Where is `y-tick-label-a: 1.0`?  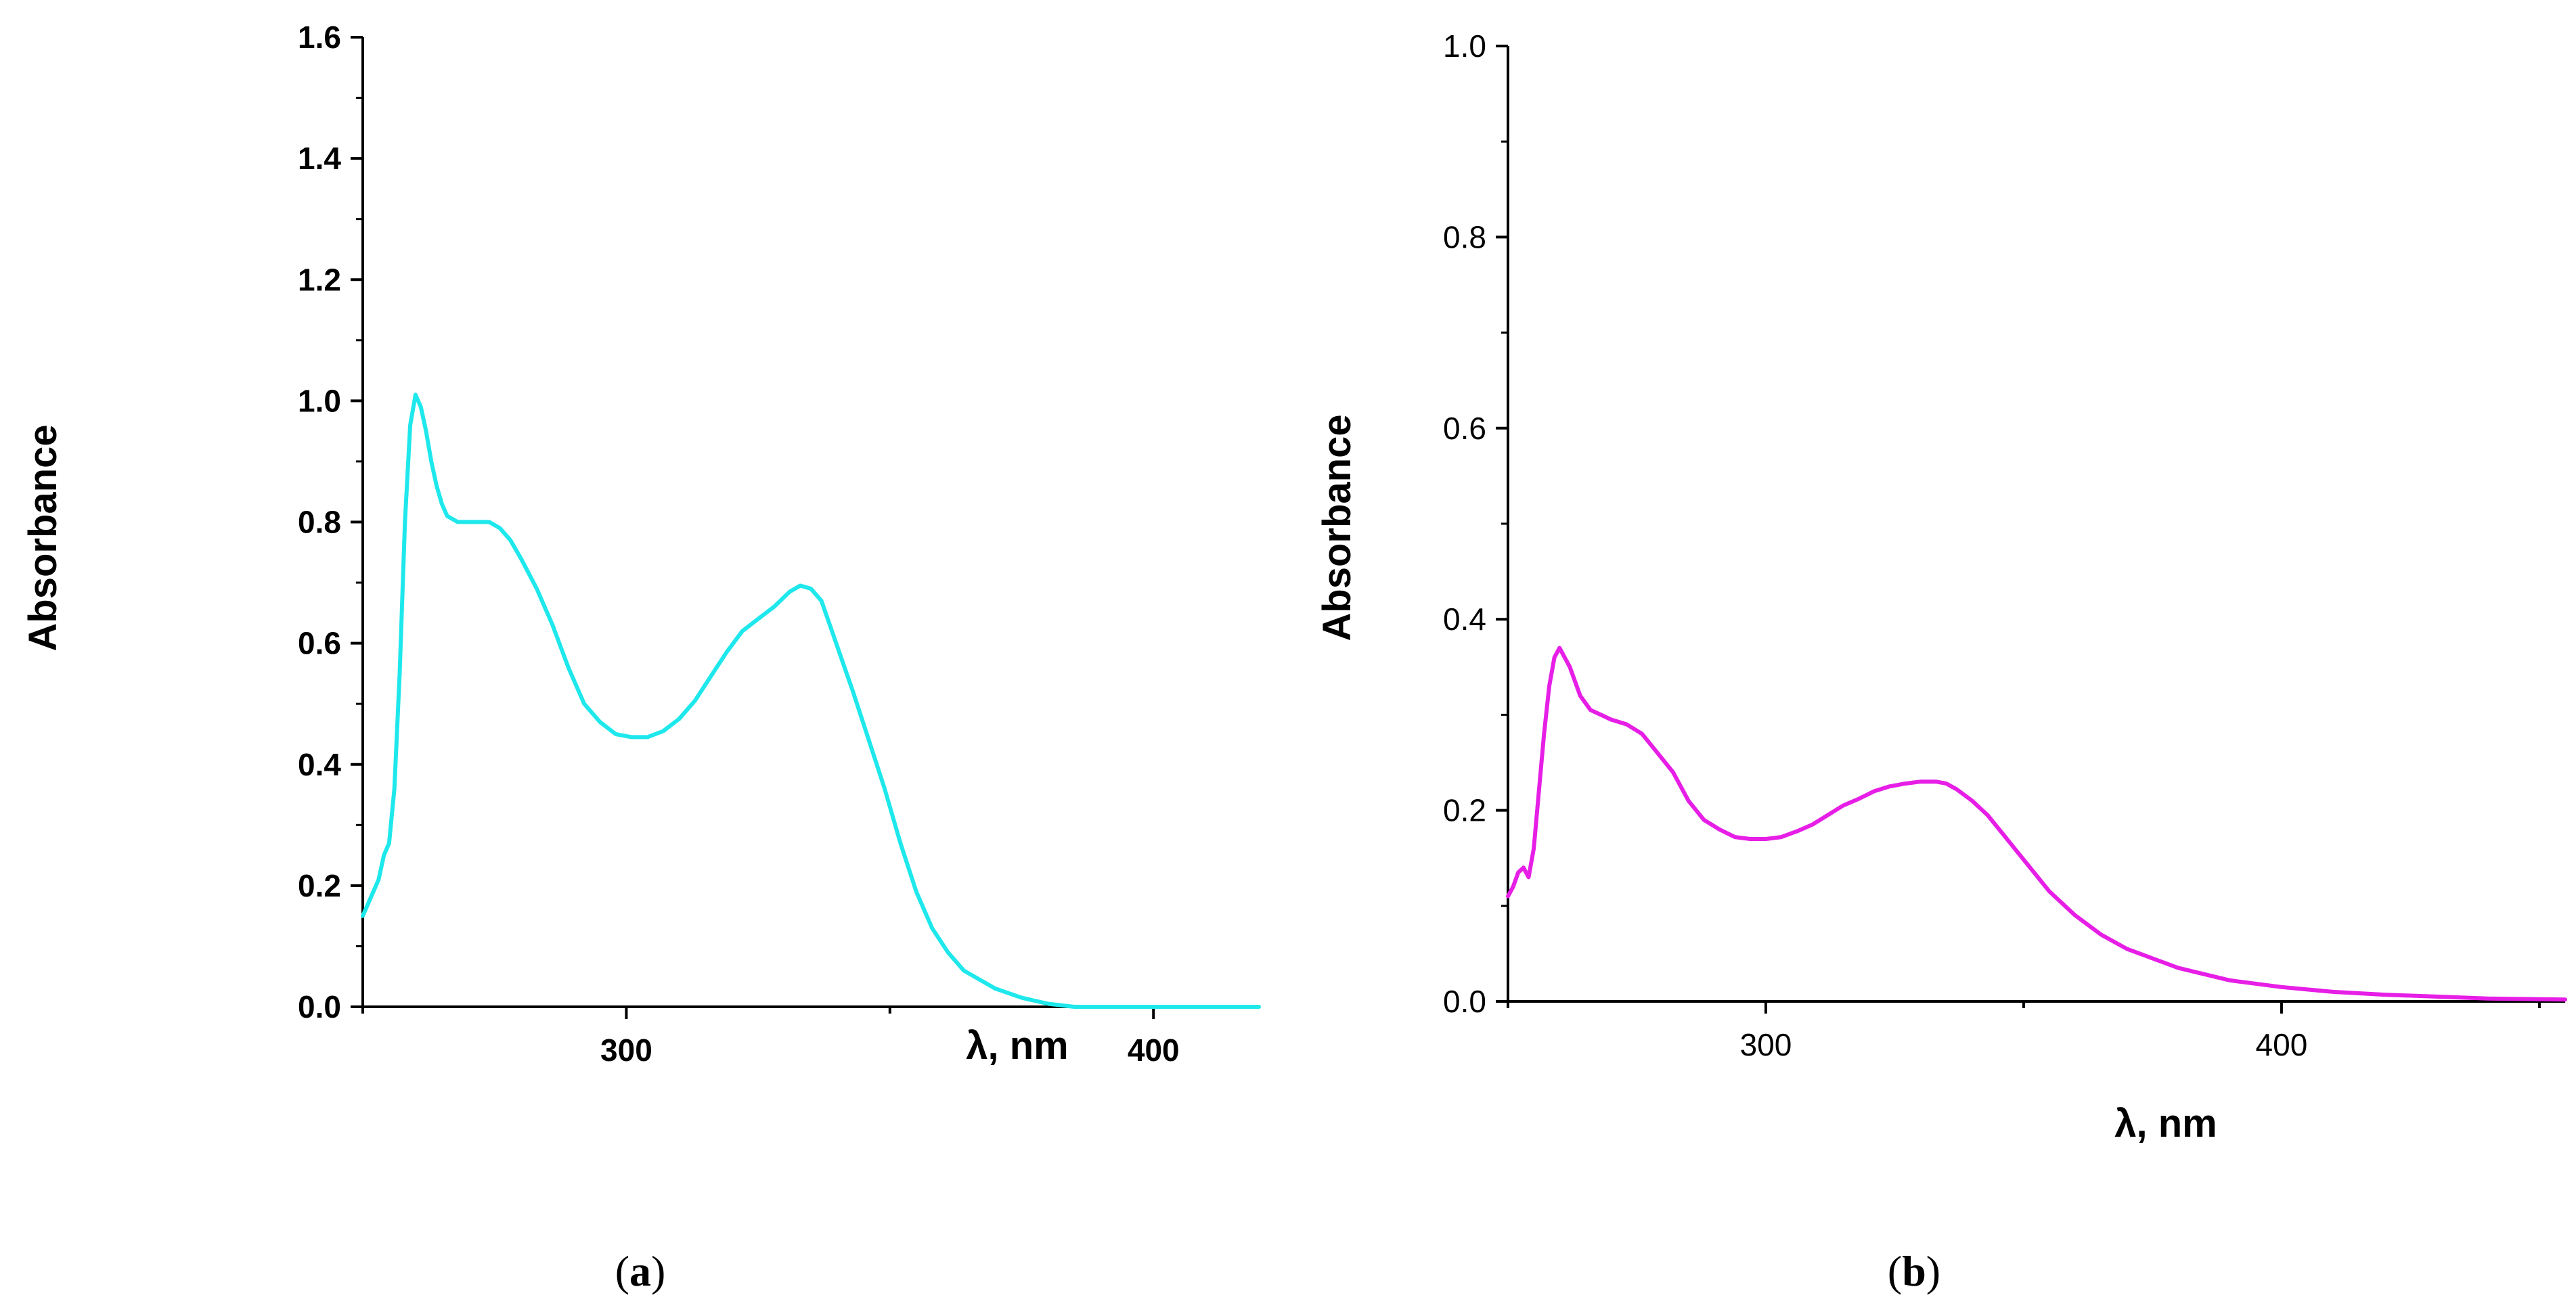
y-tick-label-a: 1.0 is located at coordinates (319, 401).